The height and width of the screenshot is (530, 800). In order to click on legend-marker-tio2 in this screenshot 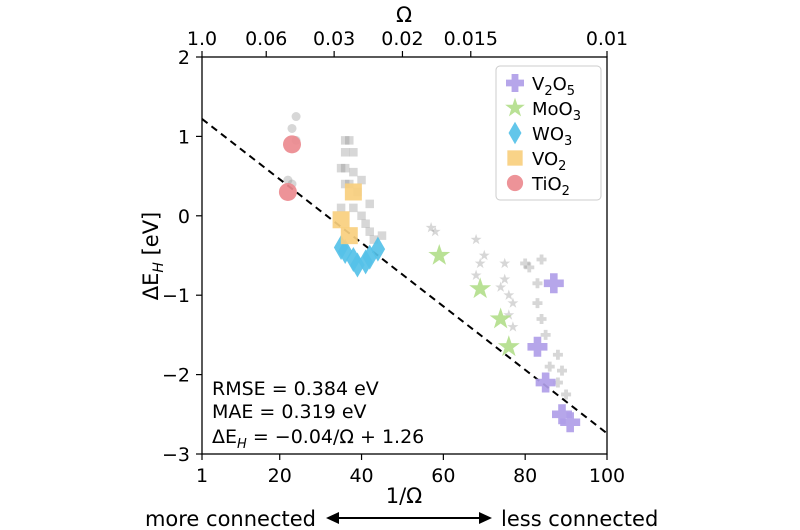, I will do `click(515, 183)`.